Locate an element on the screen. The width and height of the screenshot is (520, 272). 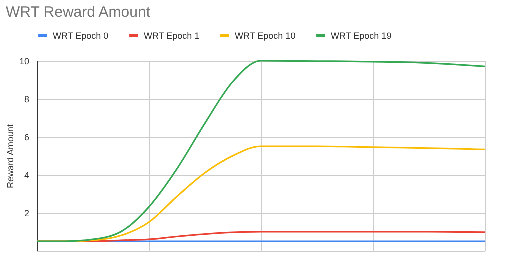
y-tick-label: 8 is located at coordinates (27, 99).